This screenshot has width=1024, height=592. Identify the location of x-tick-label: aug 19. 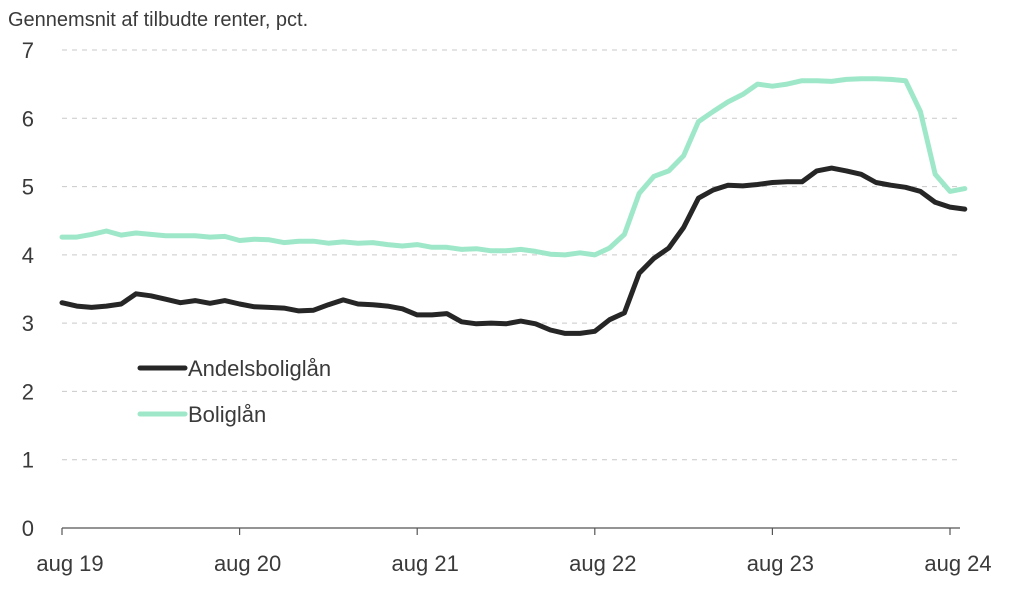
(69, 563).